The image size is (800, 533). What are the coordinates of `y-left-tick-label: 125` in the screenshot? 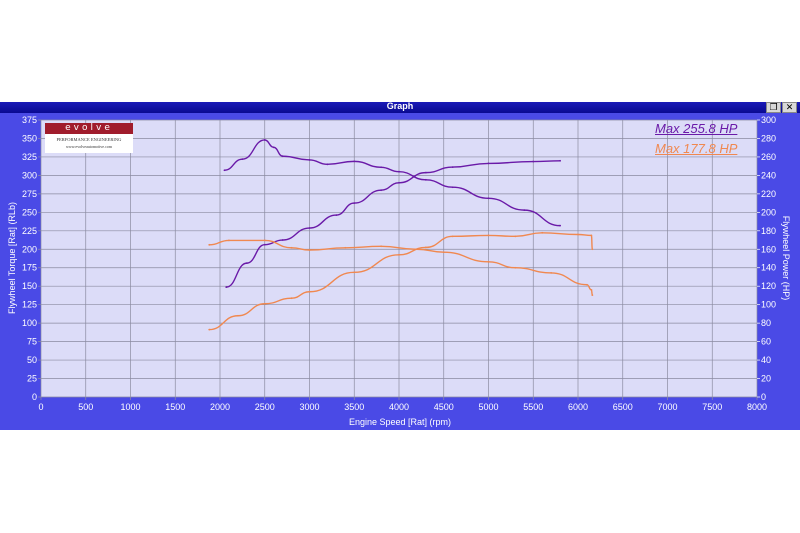 It's located at (29, 305).